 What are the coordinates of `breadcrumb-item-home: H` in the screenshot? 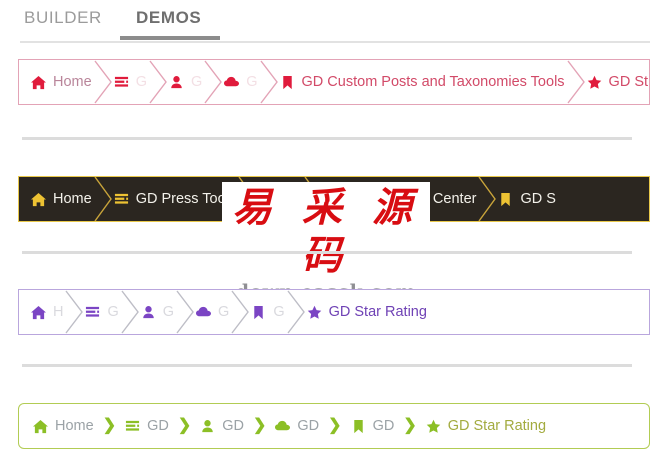 It's located at (47, 312).